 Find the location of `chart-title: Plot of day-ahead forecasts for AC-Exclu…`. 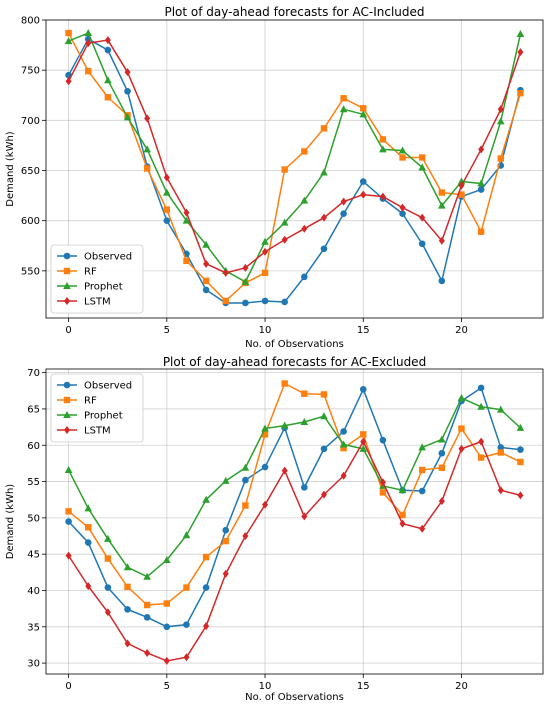

chart-title: Plot of day-ahead forecasts for AC-Exclu… is located at coordinates (294, 362).